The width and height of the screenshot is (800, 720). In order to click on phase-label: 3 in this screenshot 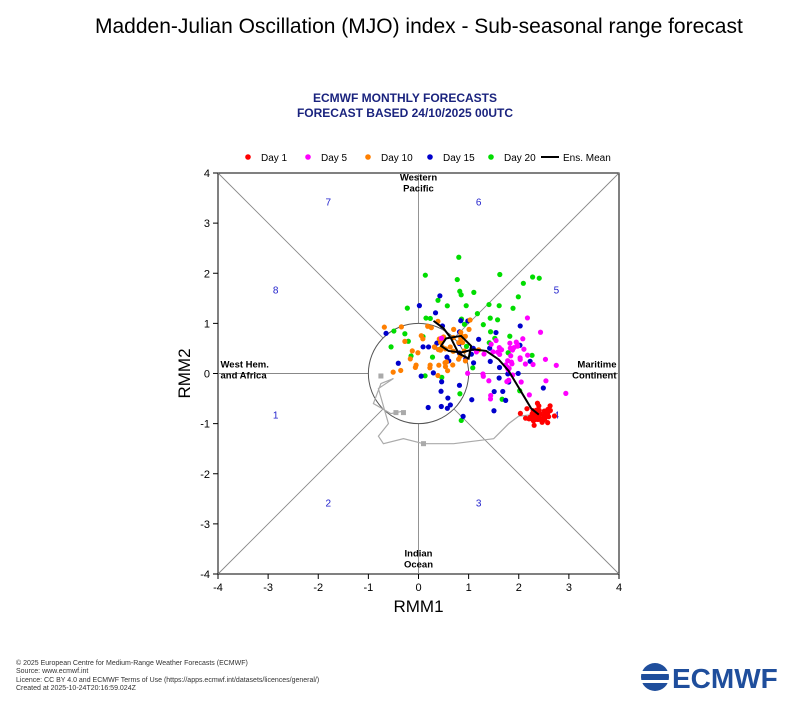, I will do `click(479, 503)`.